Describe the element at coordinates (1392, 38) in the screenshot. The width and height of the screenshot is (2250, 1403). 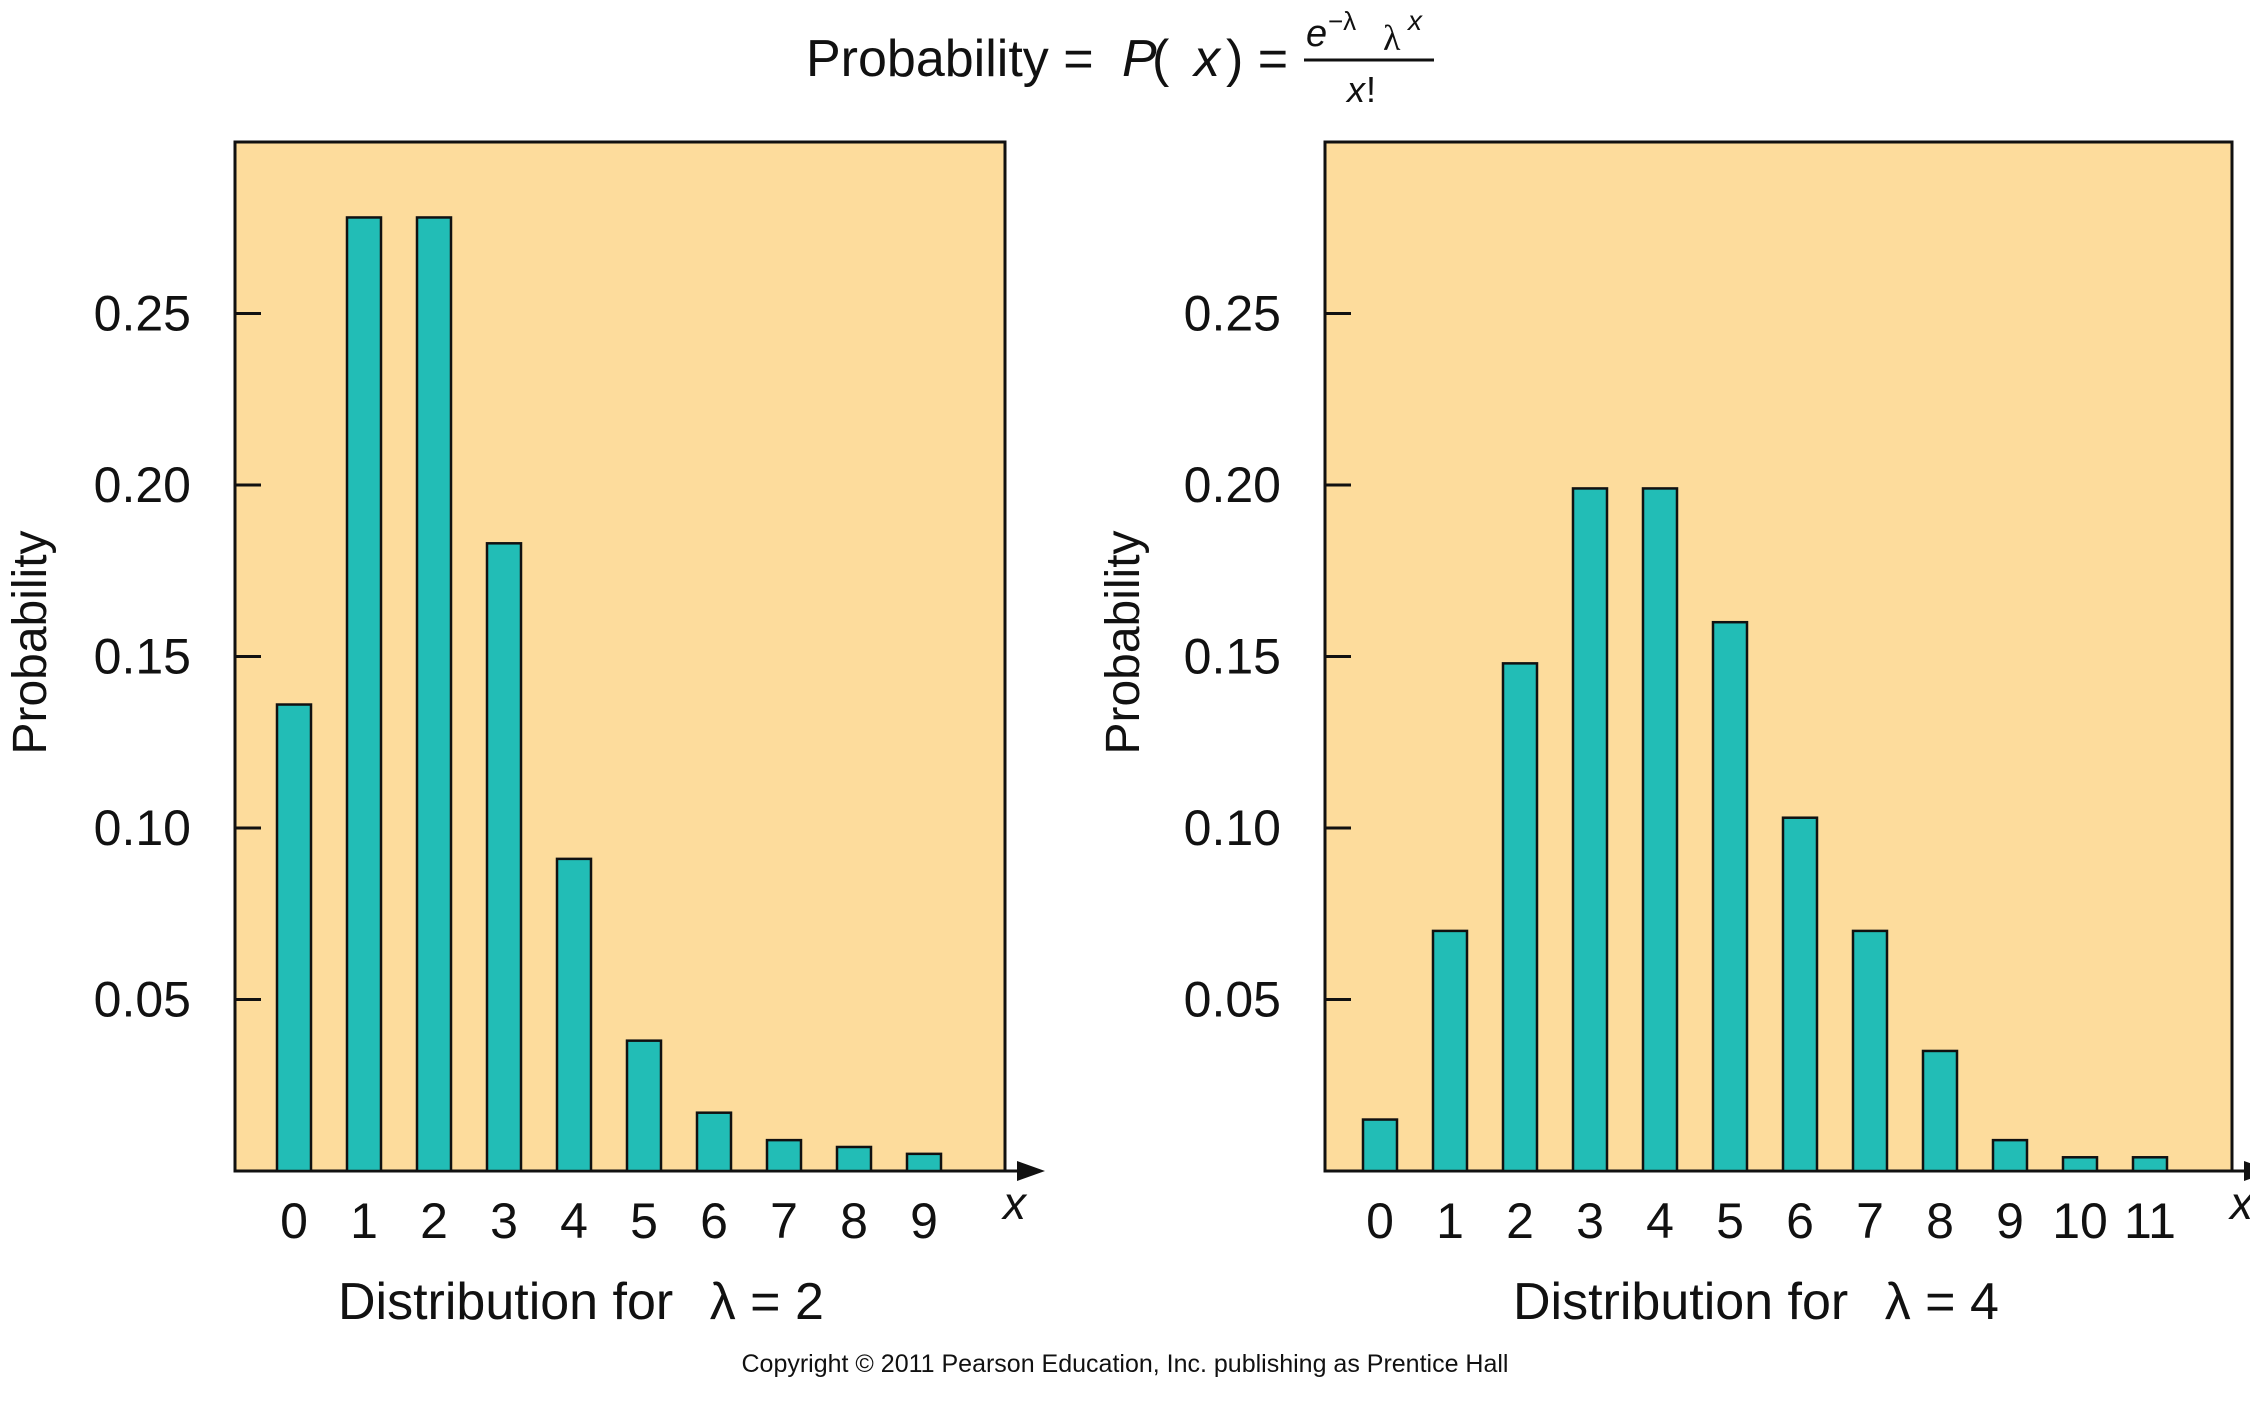
I see `formula-numerator-lambda: λ` at that location.